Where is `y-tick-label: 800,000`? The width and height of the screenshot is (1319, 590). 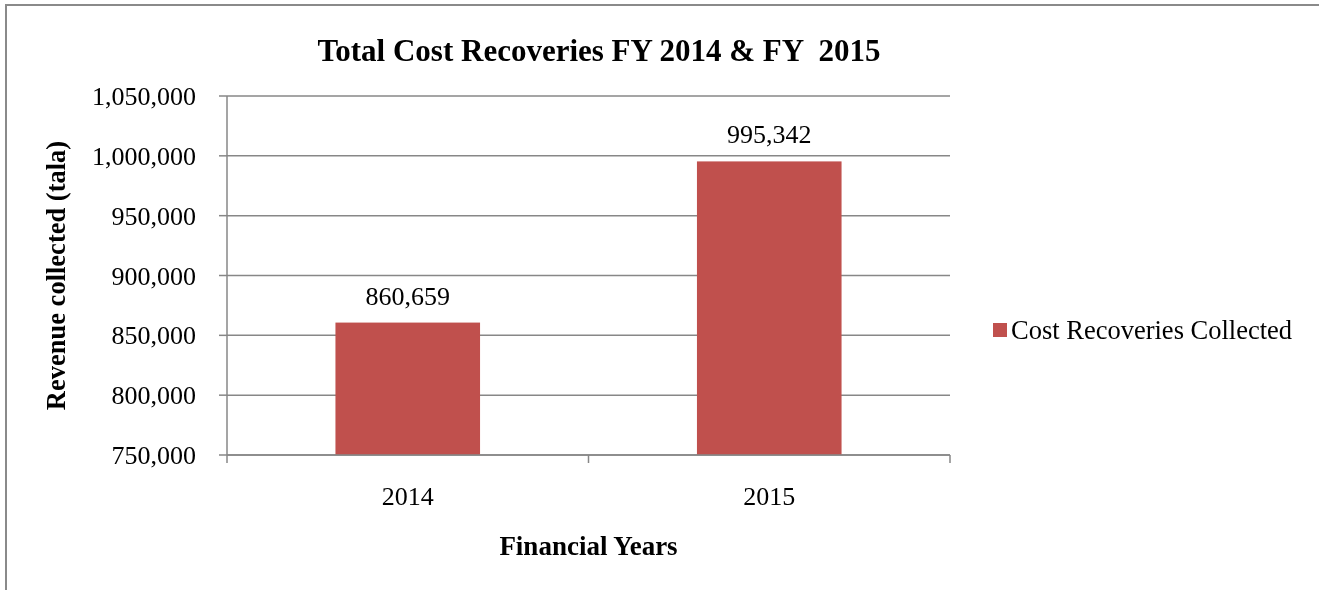
y-tick-label: 800,000 is located at coordinates (153, 396).